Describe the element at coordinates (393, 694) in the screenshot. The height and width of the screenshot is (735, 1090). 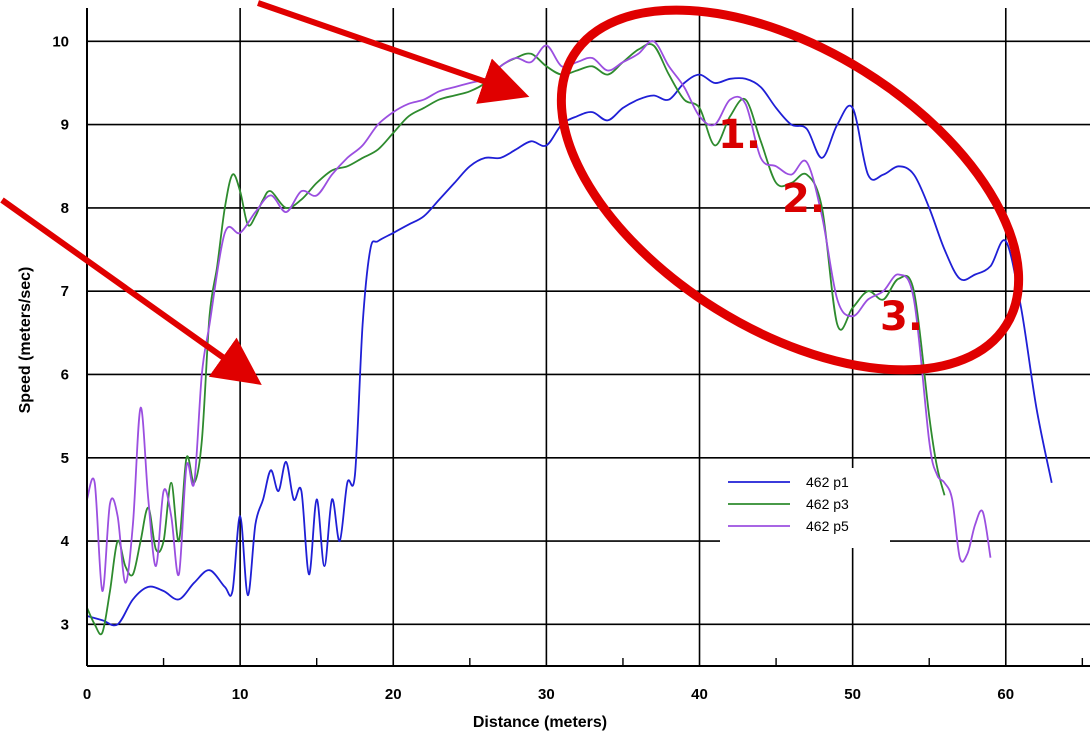
I see `x-tick-label: 20` at that location.